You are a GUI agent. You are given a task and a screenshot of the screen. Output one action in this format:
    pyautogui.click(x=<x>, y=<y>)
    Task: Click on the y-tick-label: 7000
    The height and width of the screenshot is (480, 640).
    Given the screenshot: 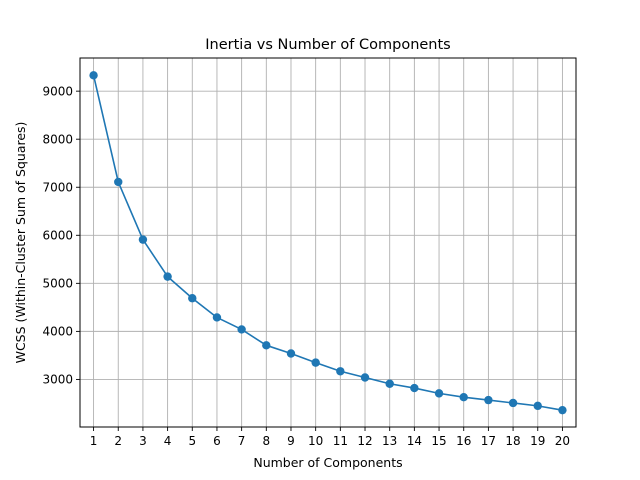 What is the action you would take?
    pyautogui.click(x=57, y=188)
    